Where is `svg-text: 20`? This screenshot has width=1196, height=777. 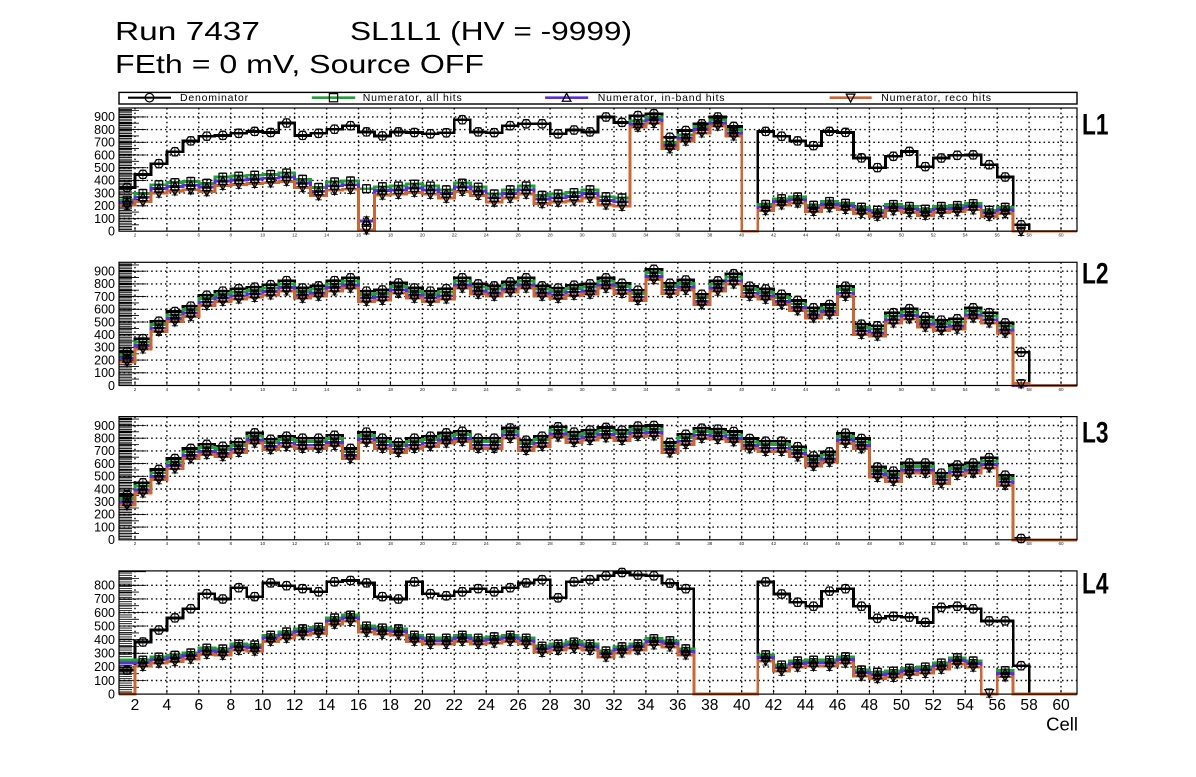 svg-text: 20 is located at coordinates (423, 235).